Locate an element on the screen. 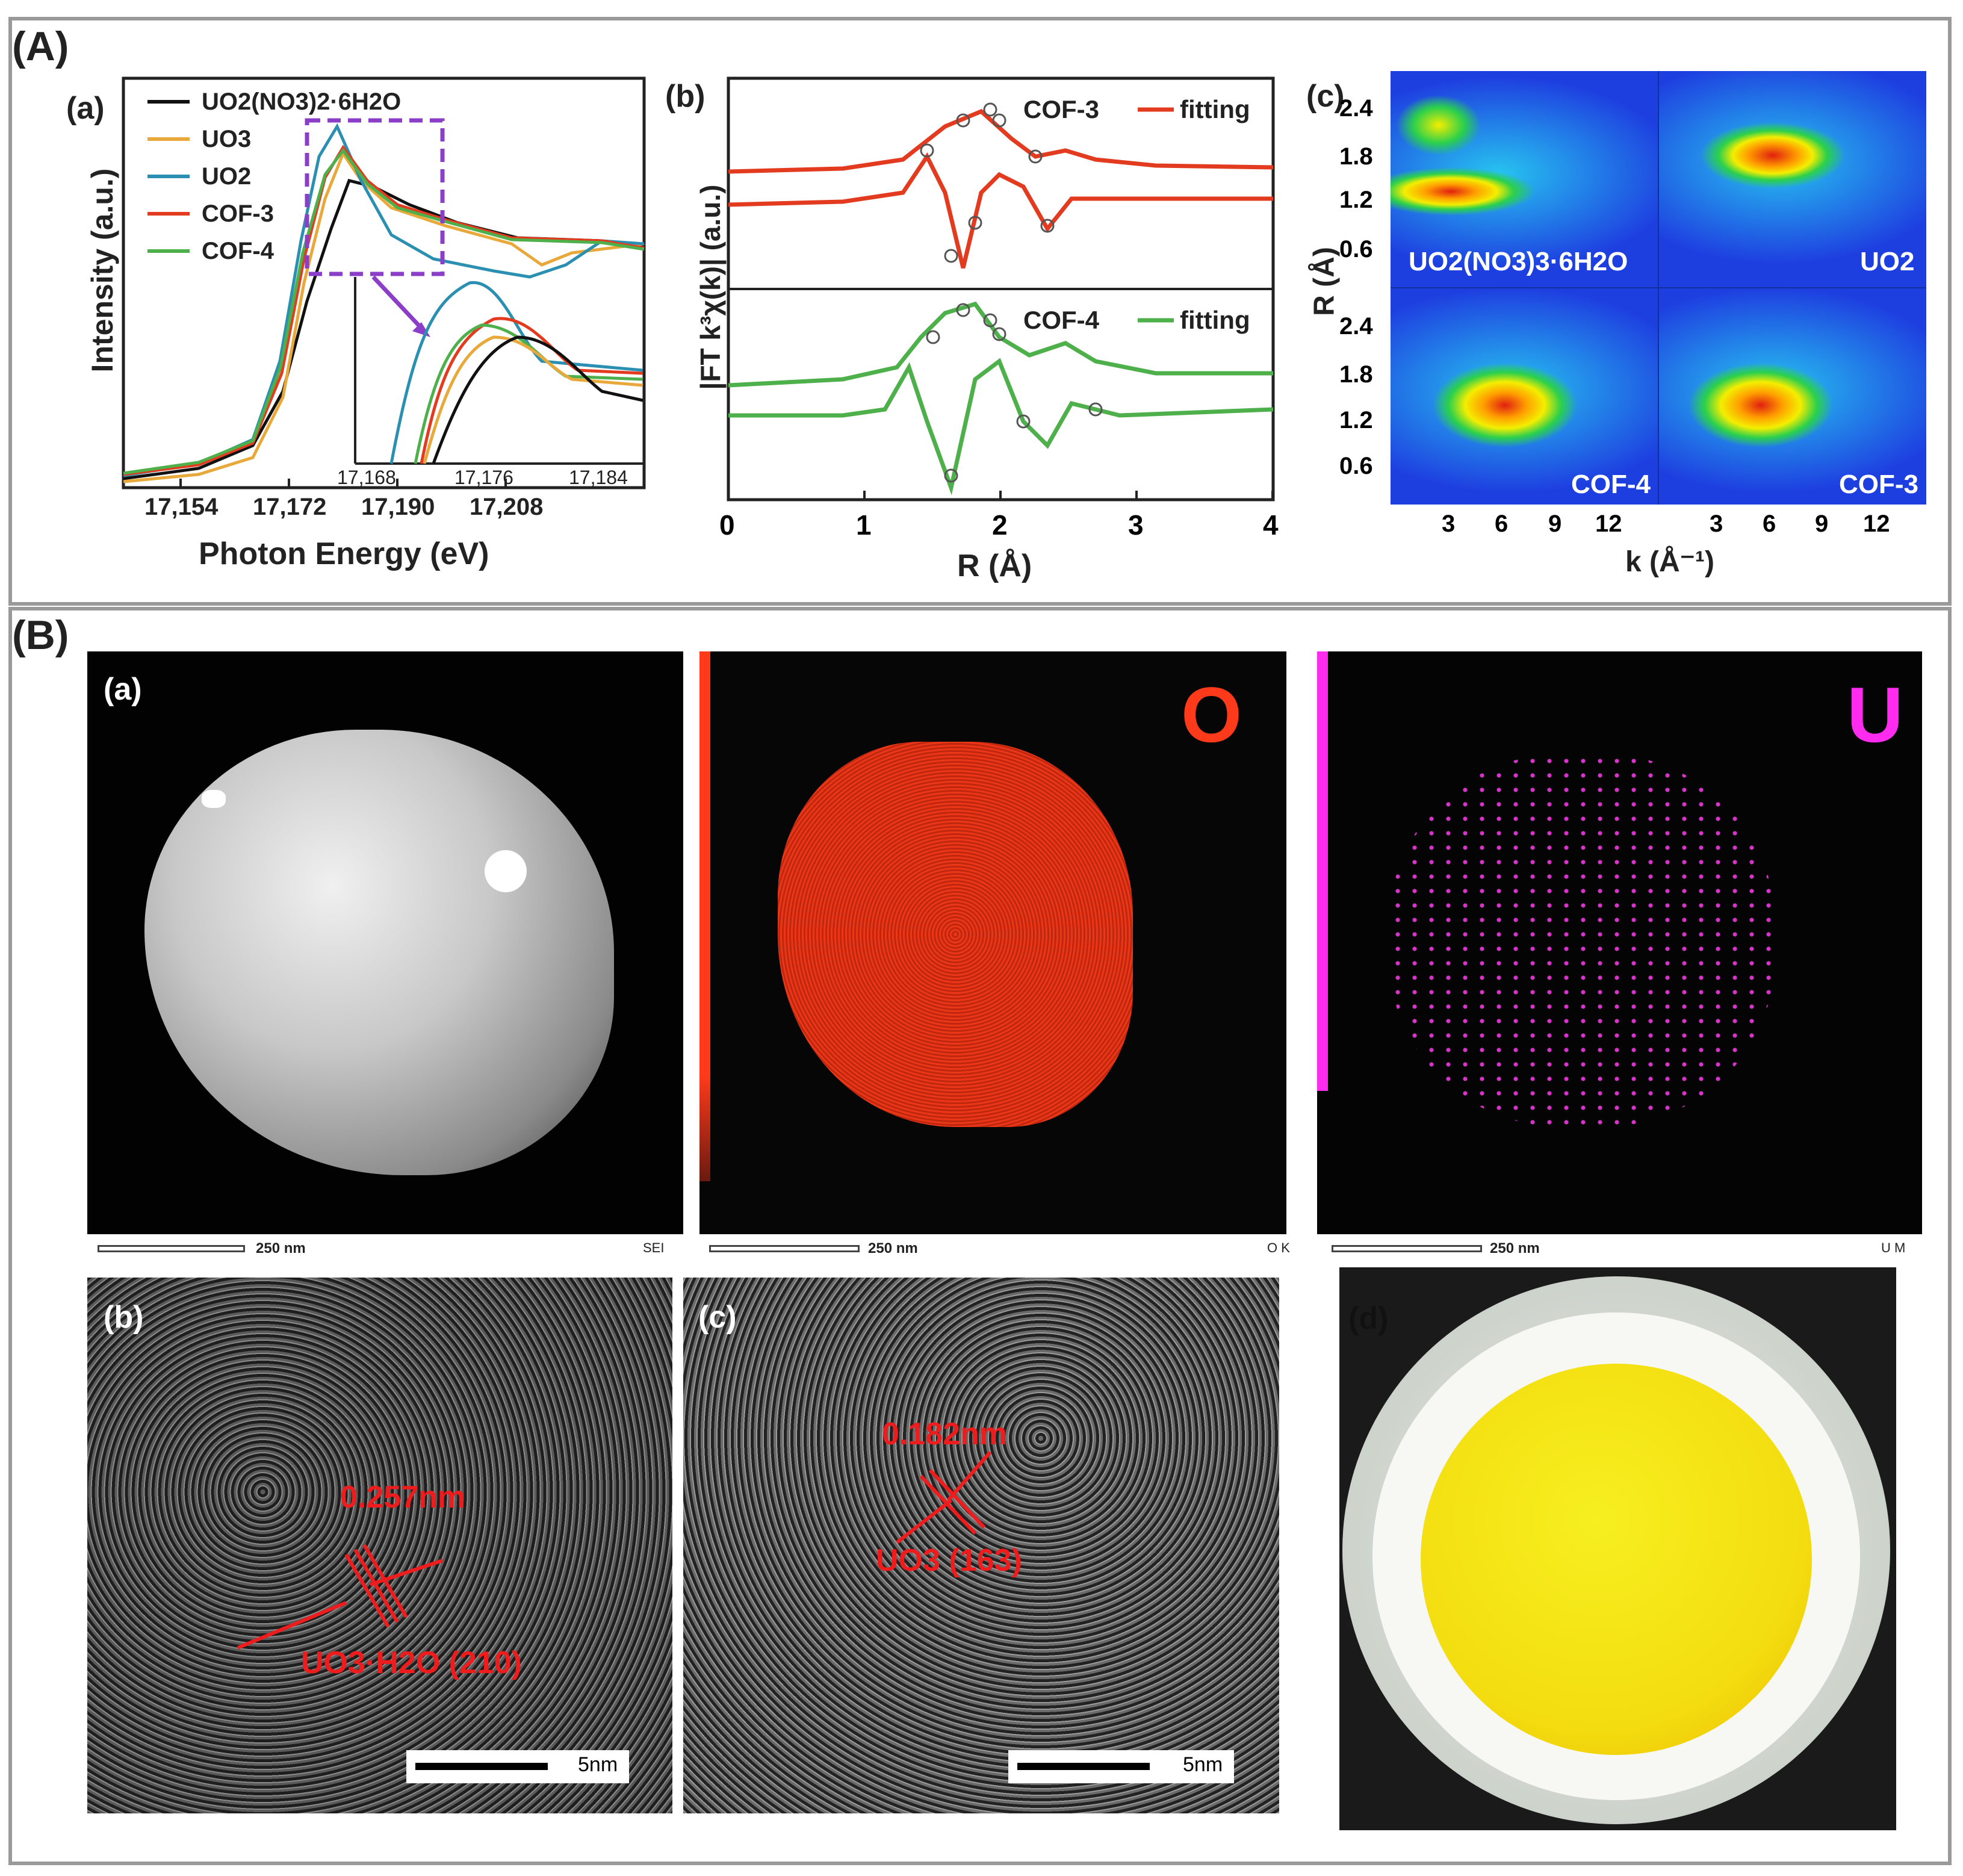 This screenshot has width=1963, height=1876. curve-cof3 is located at coordinates (384, 310).